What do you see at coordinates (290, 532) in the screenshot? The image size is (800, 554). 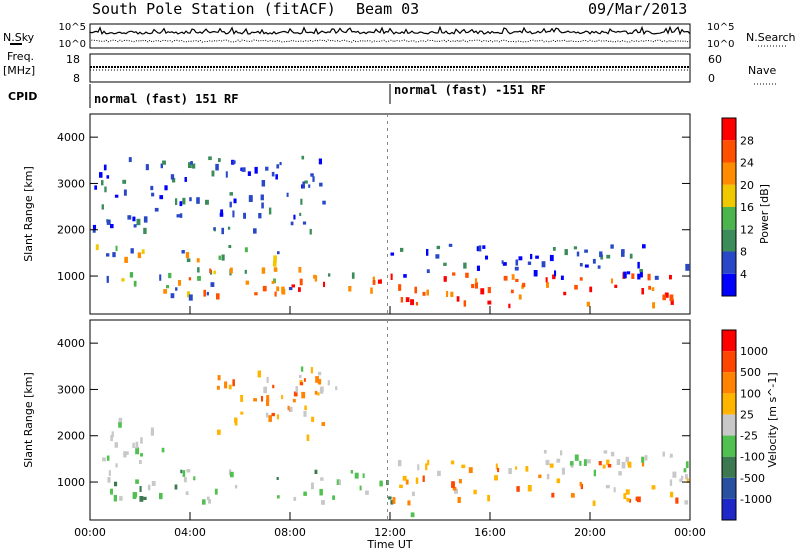 I see `time-tick-label-2: 08:00` at bounding box center [290, 532].